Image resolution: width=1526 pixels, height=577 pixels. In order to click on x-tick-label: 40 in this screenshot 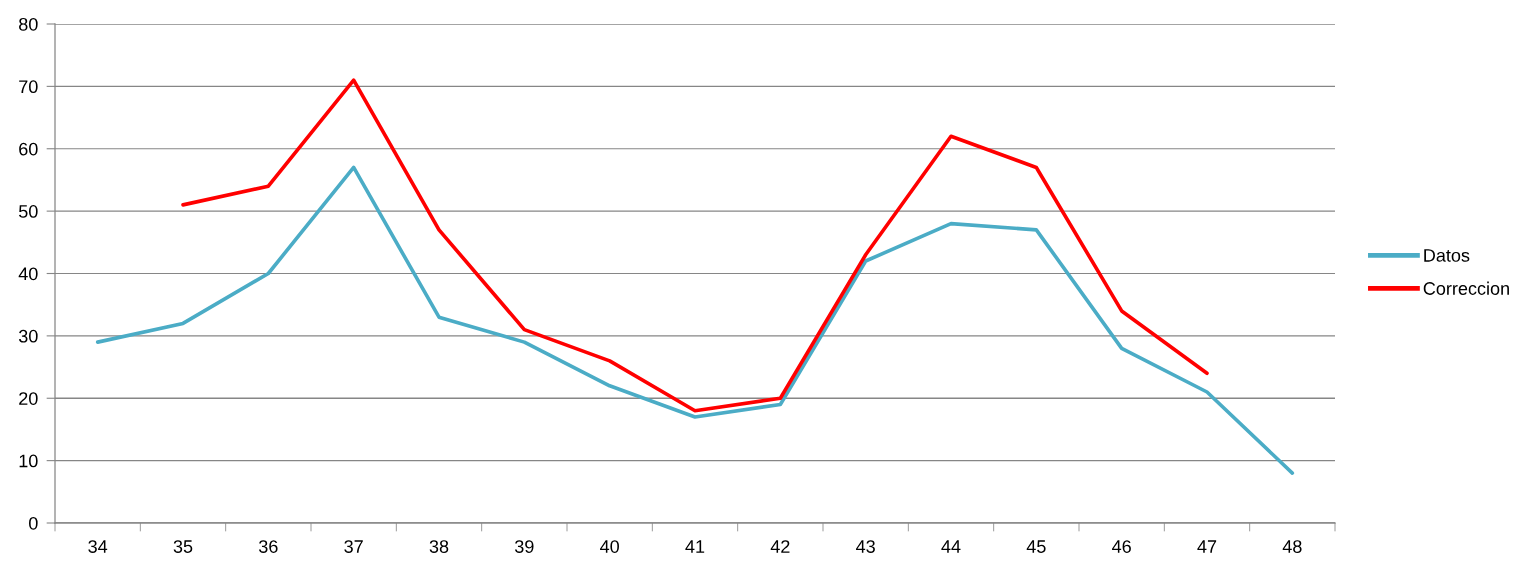, I will do `click(609, 546)`.